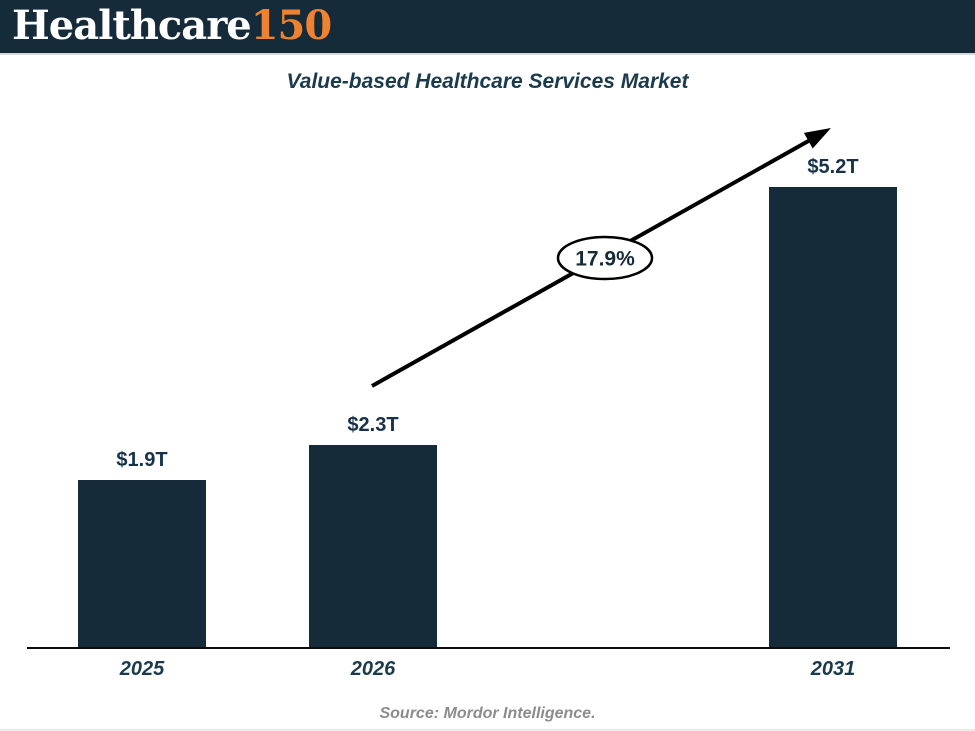 This screenshot has height=731, width=975. What do you see at coordinates (373, 669) in the screenshot?
I see `x-tick-label: 2026` at bounding box center [373, 669].